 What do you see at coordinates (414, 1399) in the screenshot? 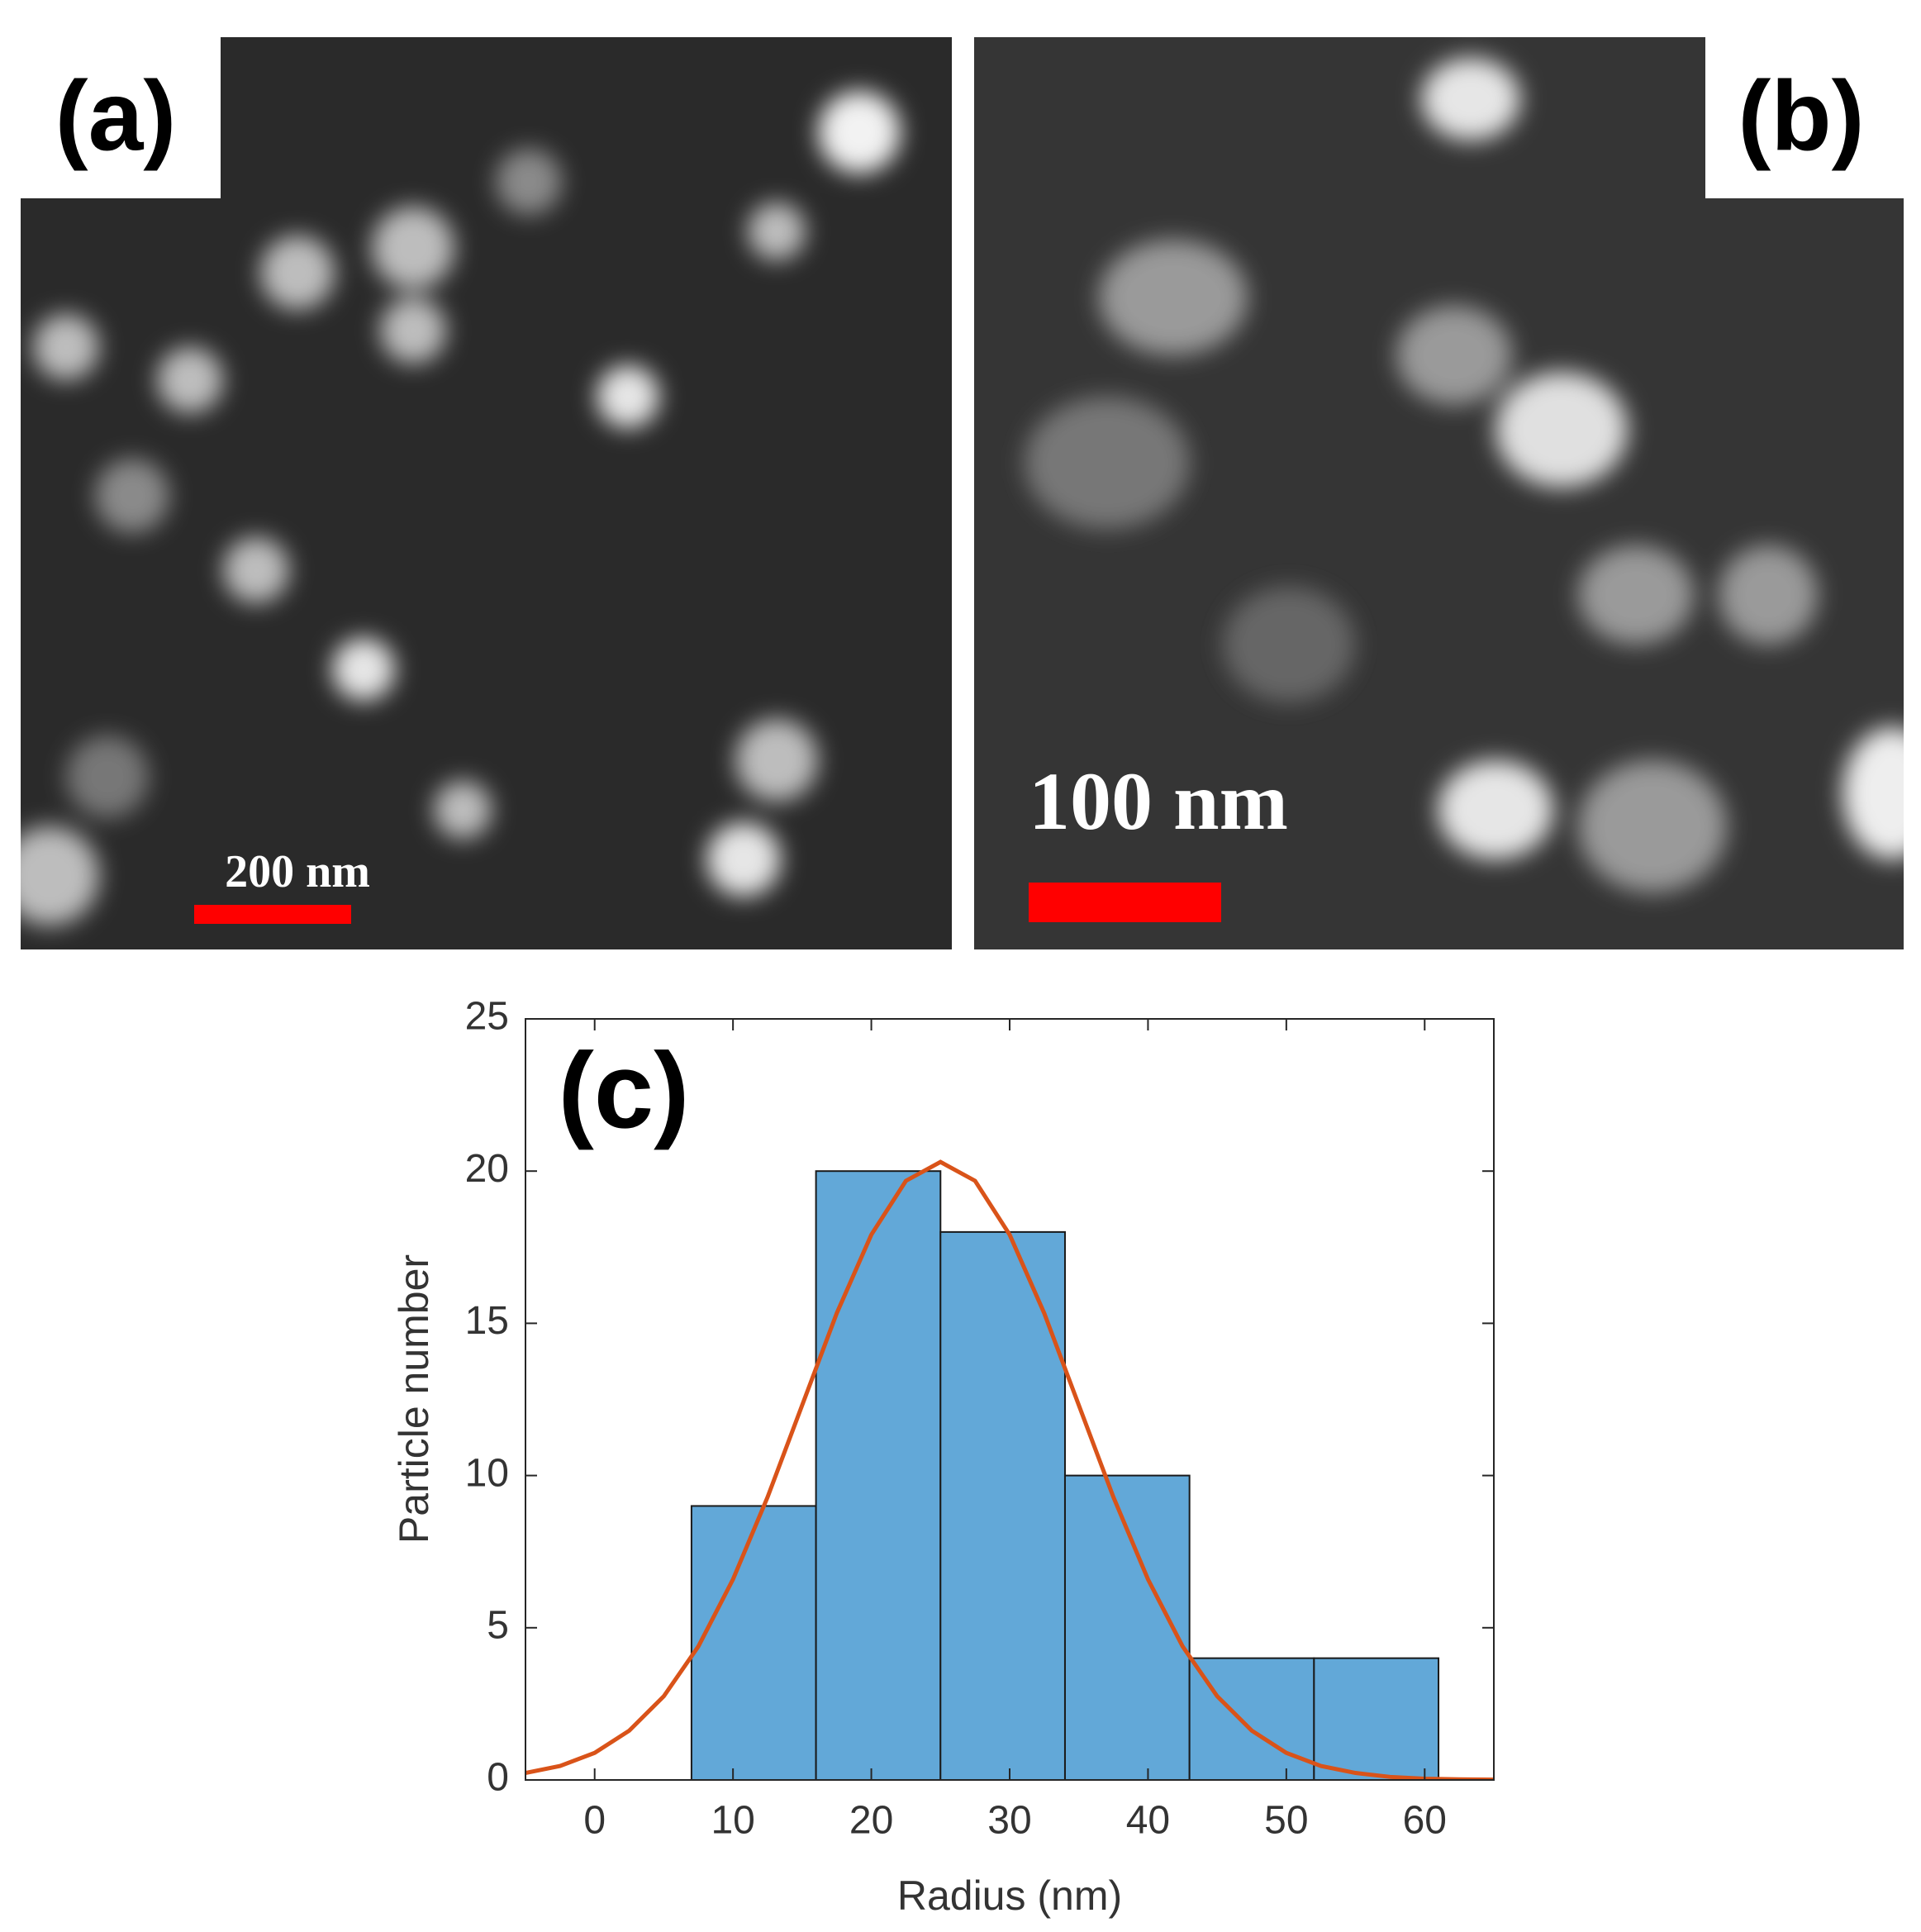
I see `y-axis-label: Particle number` at bounding box center [414, 1399].